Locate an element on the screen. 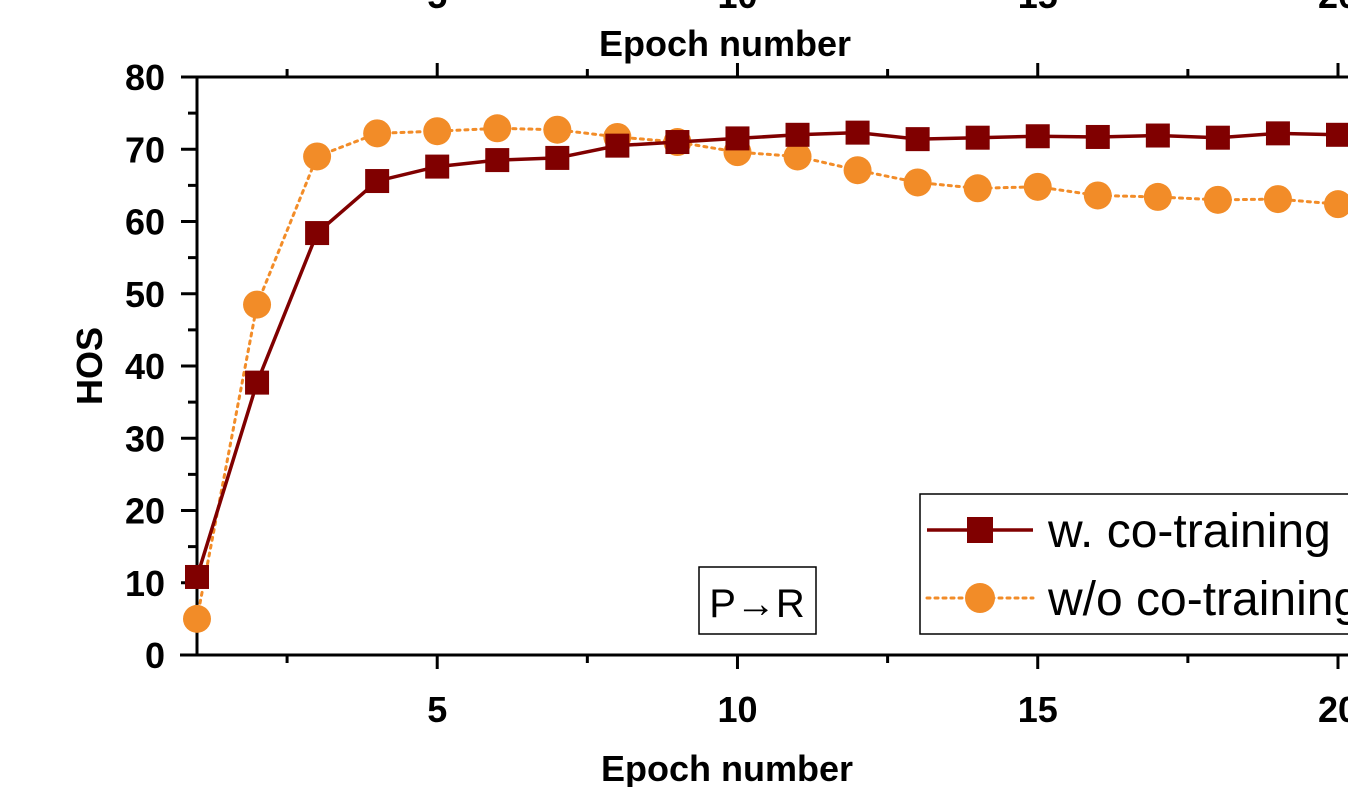  annotation-box: P→R is located at coordinates (757, 600).